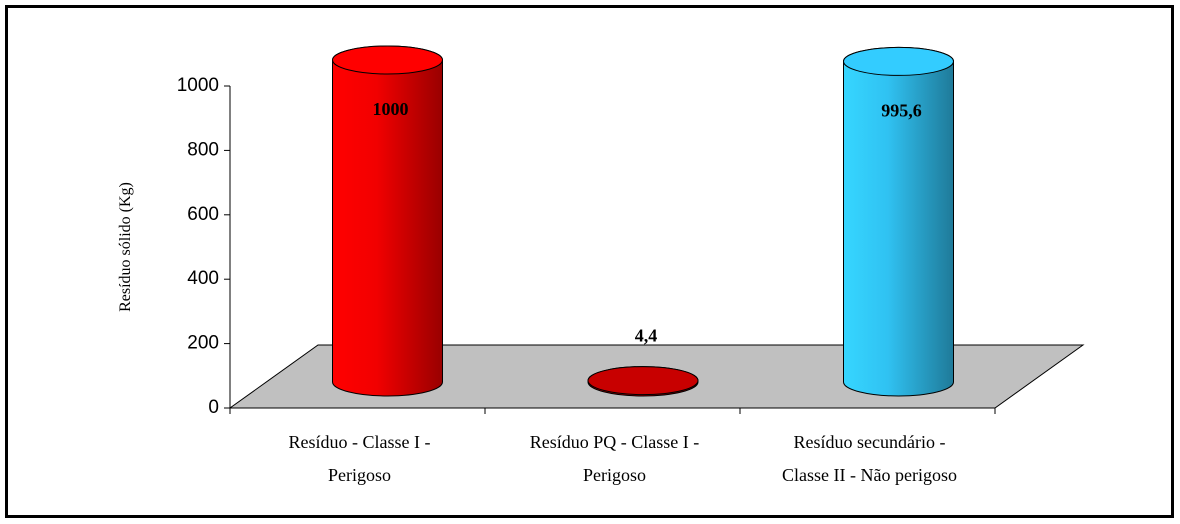 The width and height of the screenshot is (1180, 524). What do you see at coordinates (901, 111) in the screenshot?
I see `value-label: 995,6` at bounding box center [901, 111].